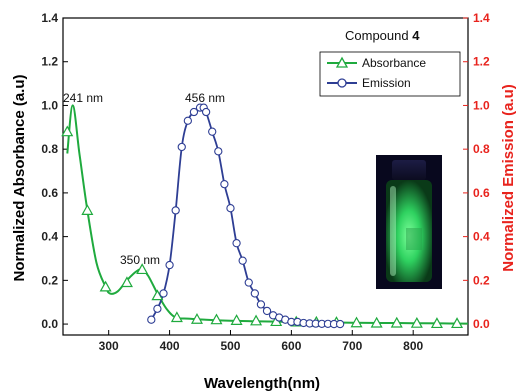  What do you see at coordinates (409, 222) in the screenshot?
I see `vial-photo-inset` at bounding box center [409, 222].